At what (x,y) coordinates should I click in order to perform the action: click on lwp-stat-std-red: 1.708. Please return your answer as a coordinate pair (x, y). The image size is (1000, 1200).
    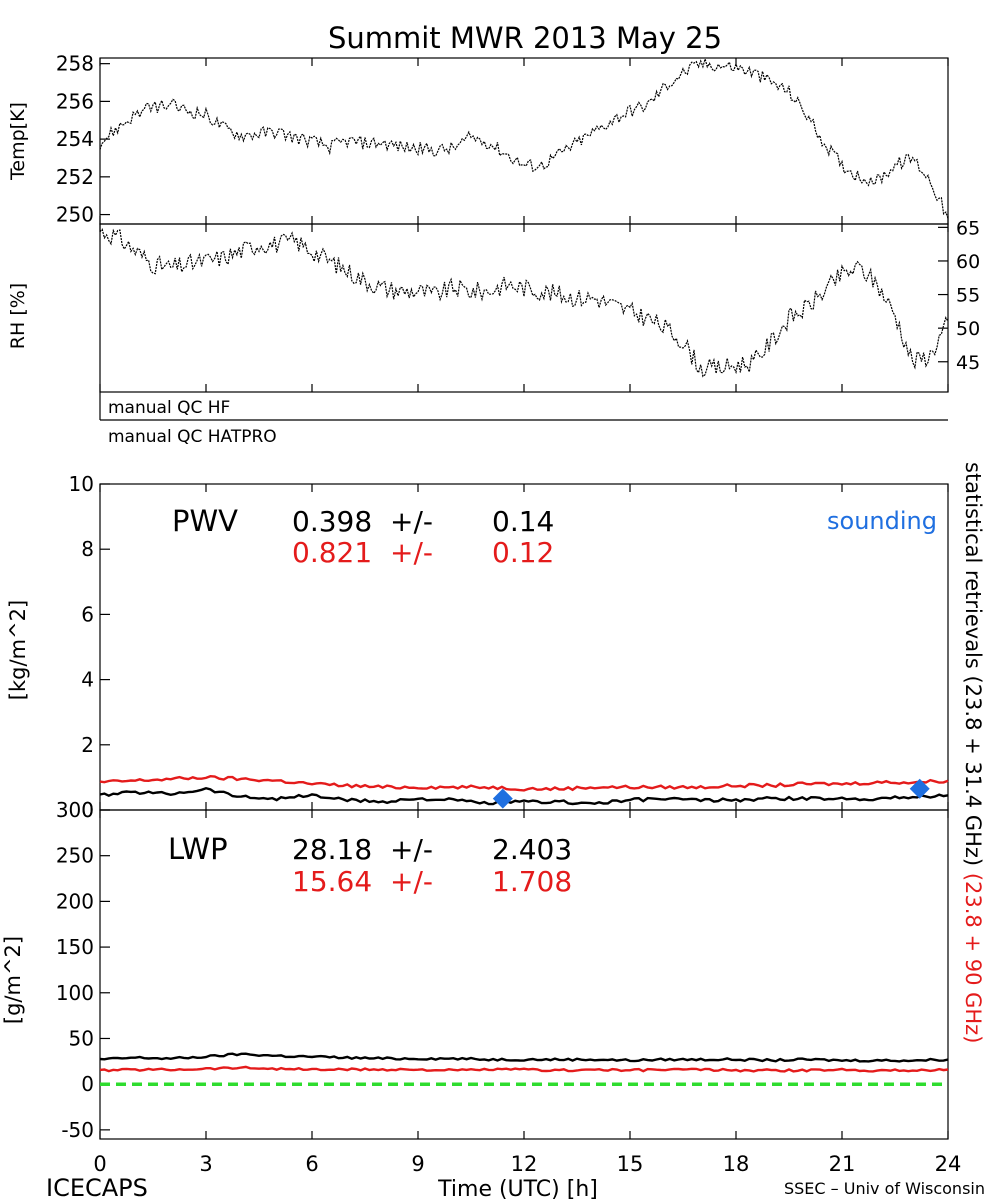
    Looking at the image, I should click on (532, 881).